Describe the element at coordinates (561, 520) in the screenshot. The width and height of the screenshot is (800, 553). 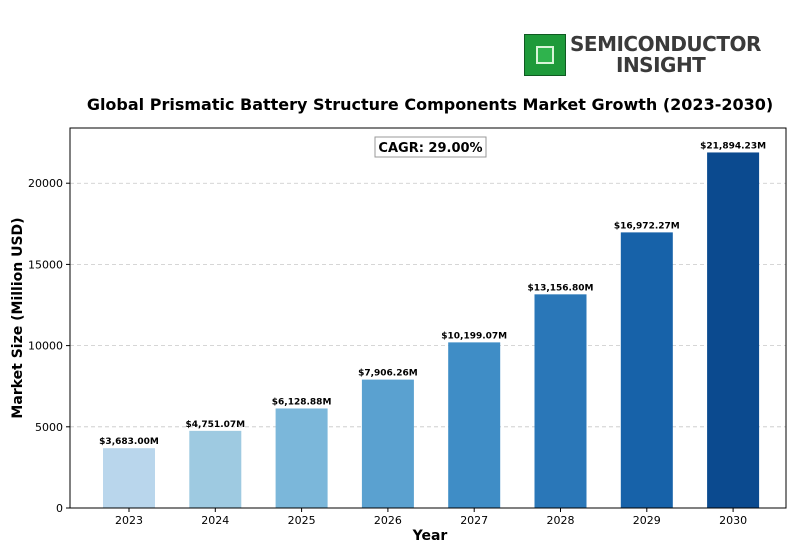
I see `x-tick-label: 2028` at that location.